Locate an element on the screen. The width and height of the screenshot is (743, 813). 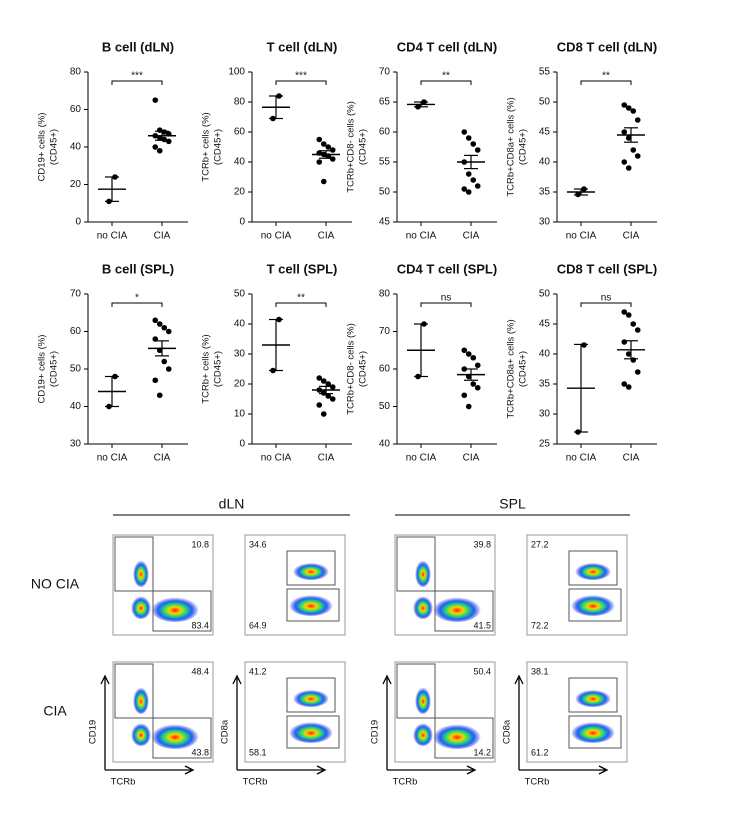
y-tick-label: 0 is located at coordinates (242, 222).